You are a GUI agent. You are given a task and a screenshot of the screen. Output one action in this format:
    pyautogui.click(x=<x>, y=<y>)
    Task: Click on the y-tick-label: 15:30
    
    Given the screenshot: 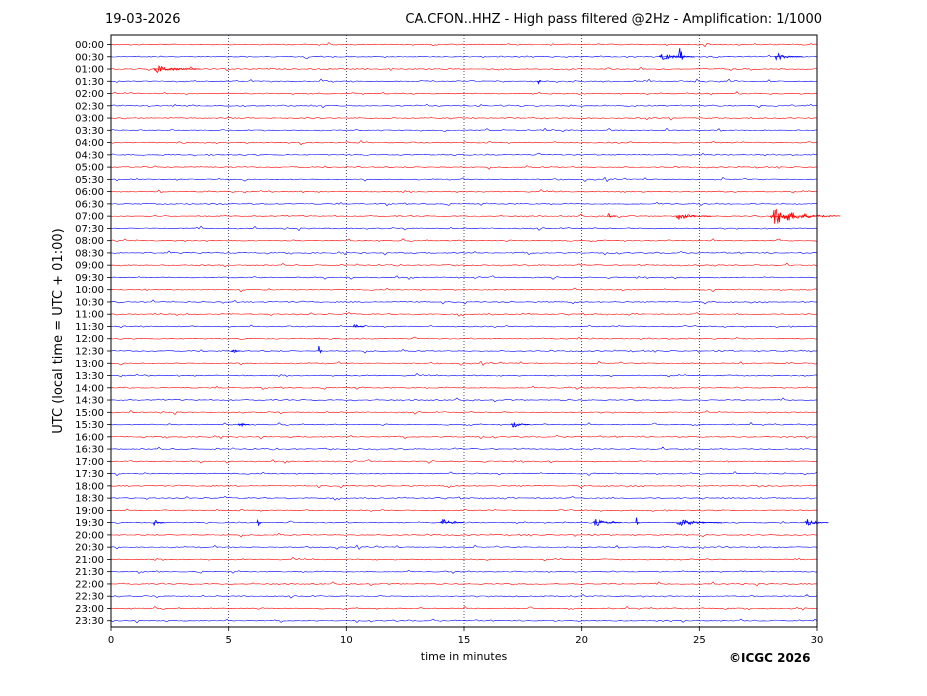 What is the action you would take?
    pyautogui.click(x=89, y=425)
    